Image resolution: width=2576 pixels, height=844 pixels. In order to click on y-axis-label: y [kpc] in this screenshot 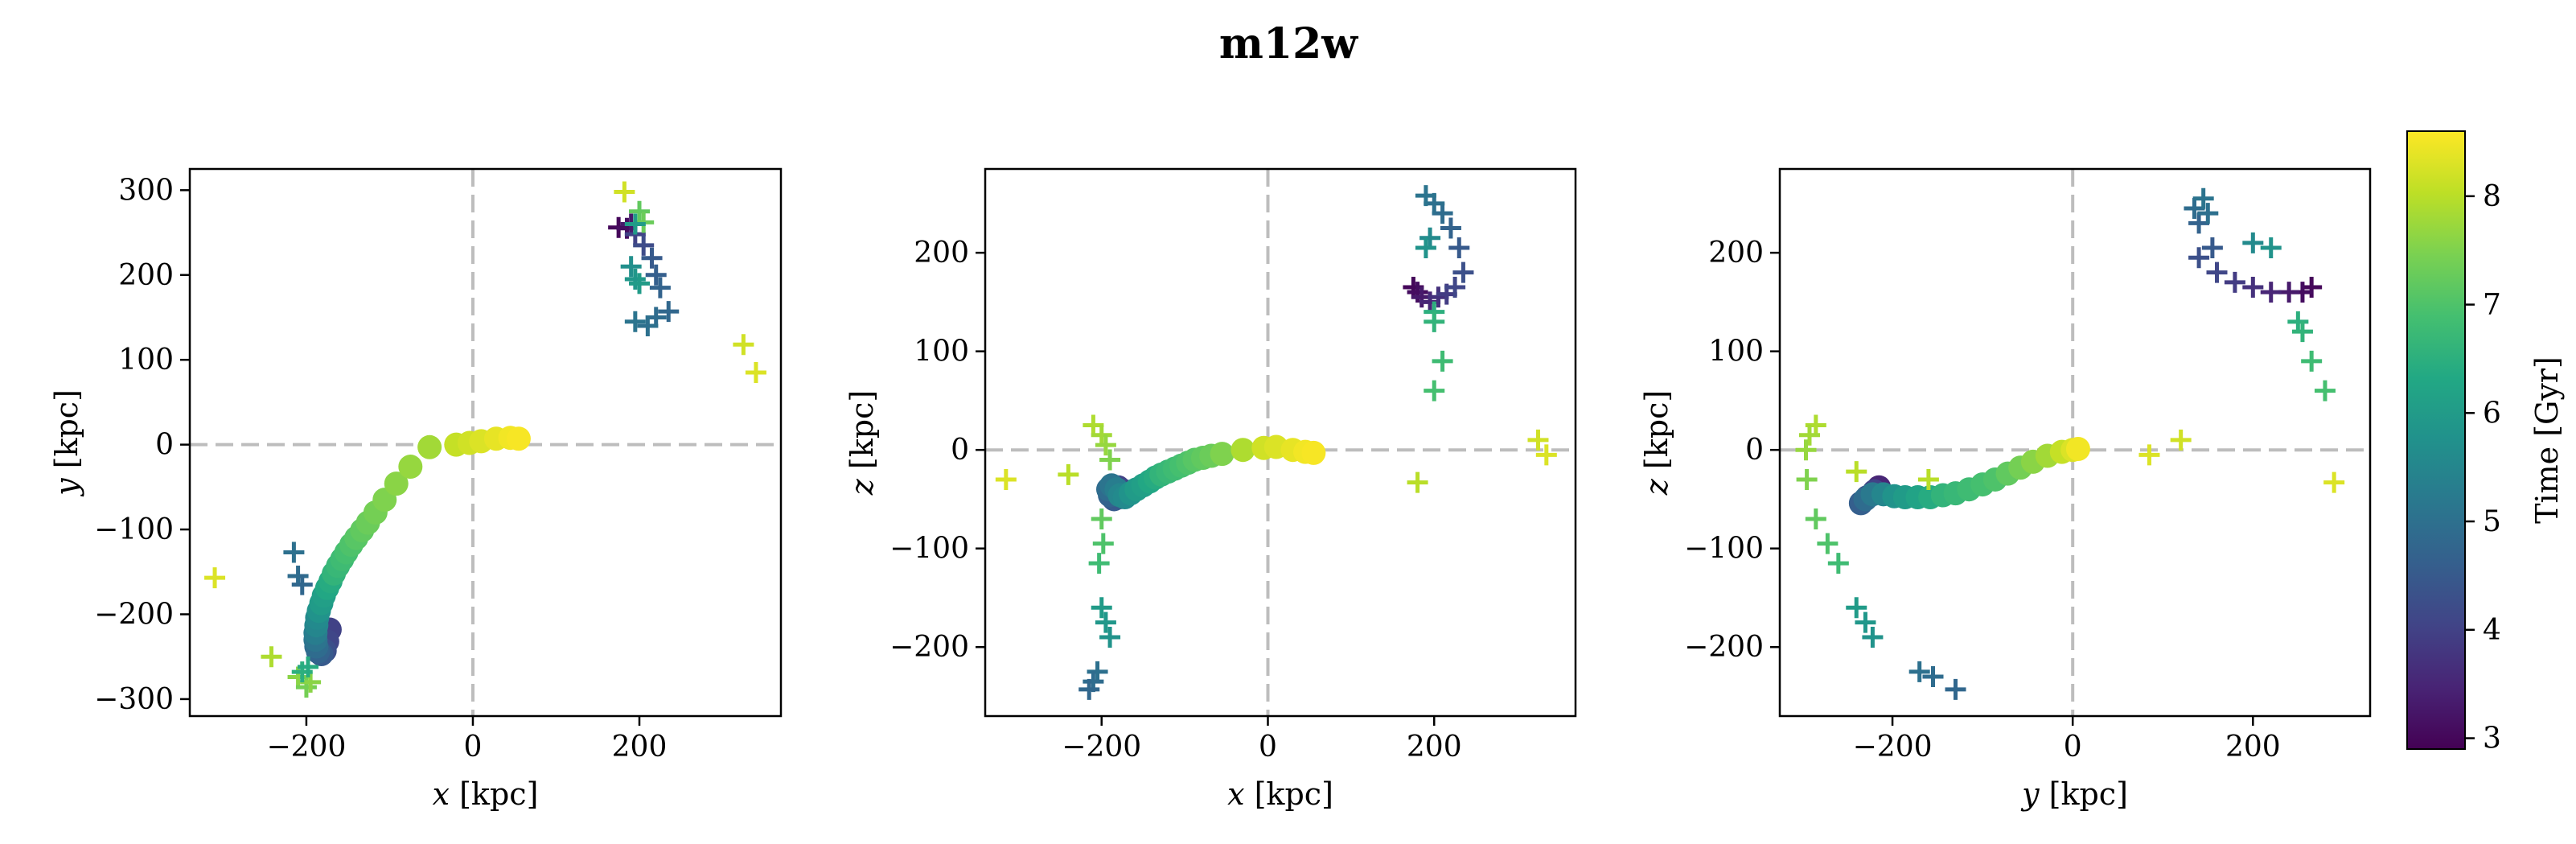, I will do `click(66, 443)`.